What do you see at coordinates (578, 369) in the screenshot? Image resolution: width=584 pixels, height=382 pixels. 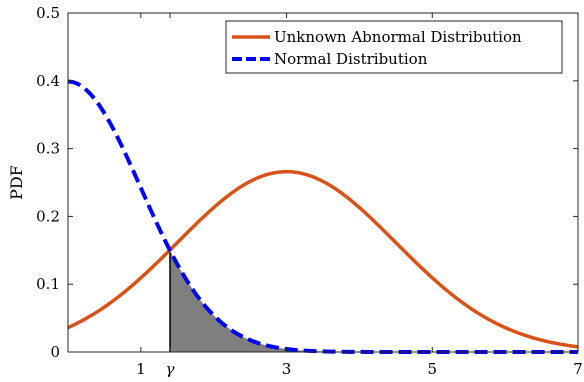 I see `x-tick-label: 7` at bounding box center [578, 369].